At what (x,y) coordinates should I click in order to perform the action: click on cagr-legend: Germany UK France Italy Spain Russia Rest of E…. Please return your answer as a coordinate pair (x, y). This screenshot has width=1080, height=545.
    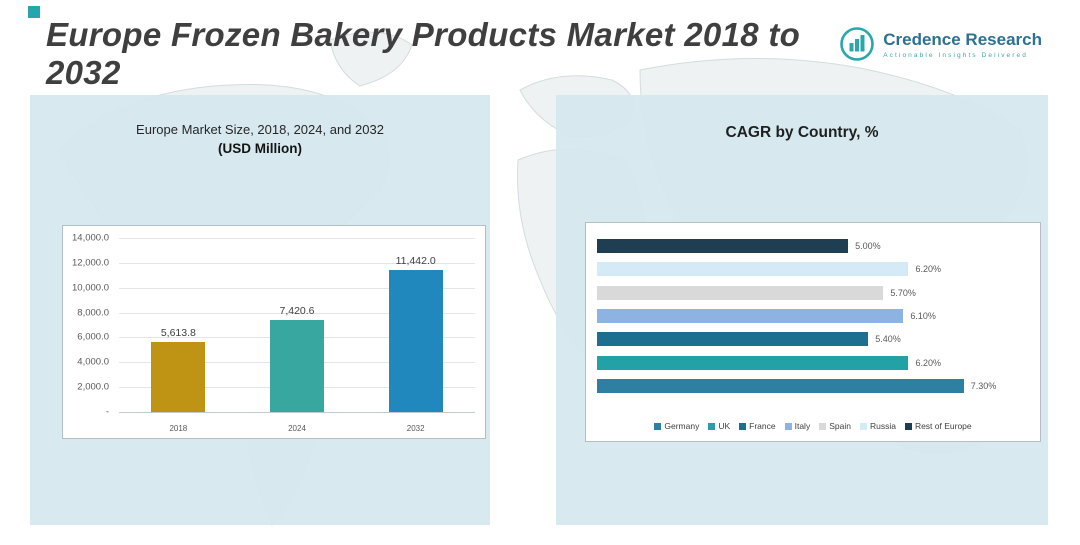
    Looking at the image, I should click on (813, 426).